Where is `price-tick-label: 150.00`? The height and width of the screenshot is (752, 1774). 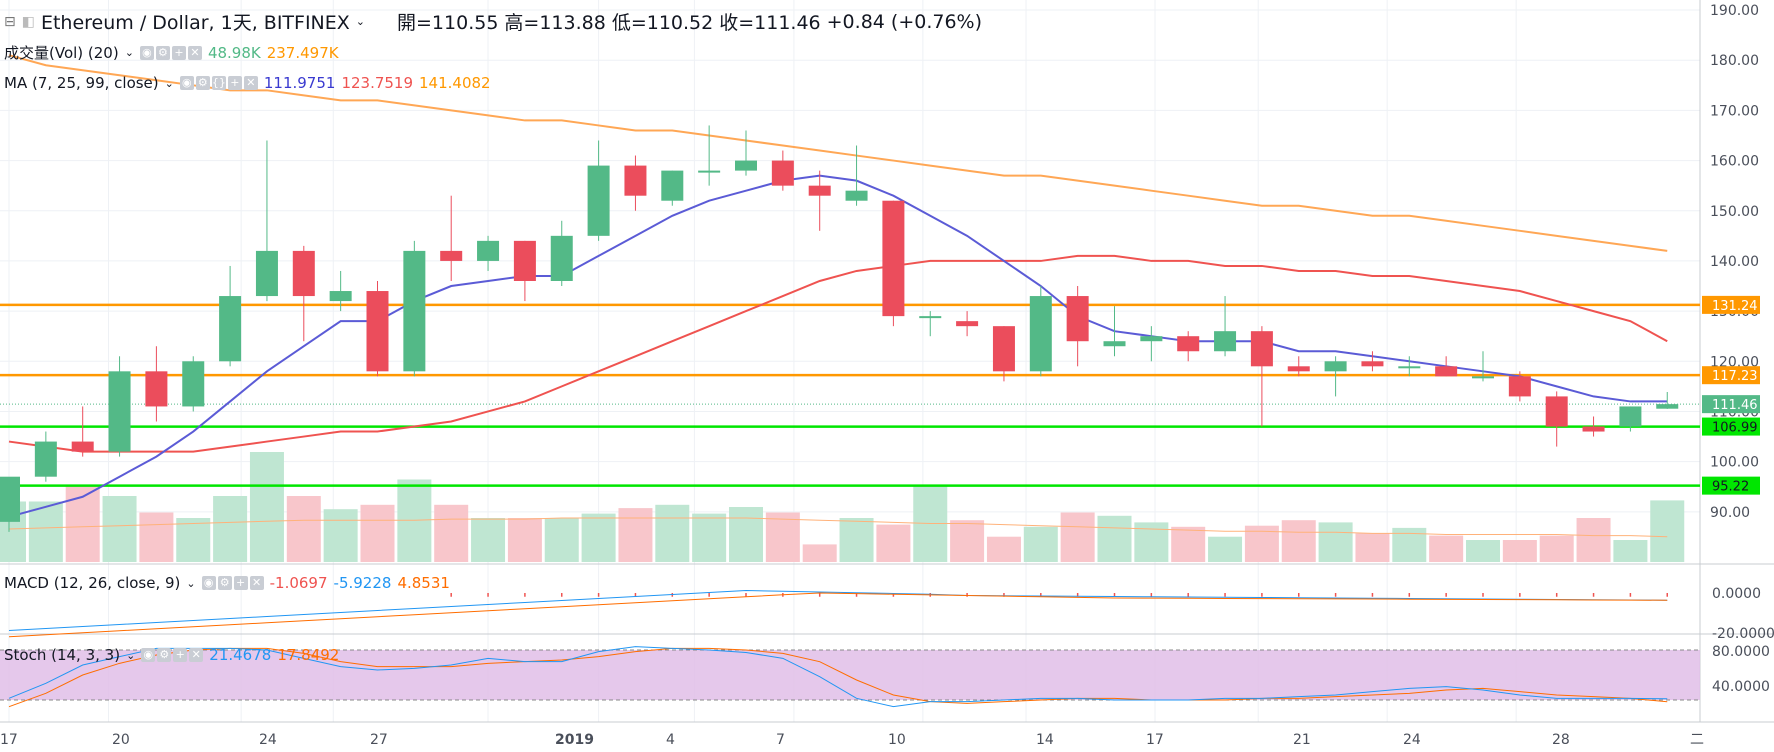 price-tick-label: 150.00 is located at coordinates (1734, 212).